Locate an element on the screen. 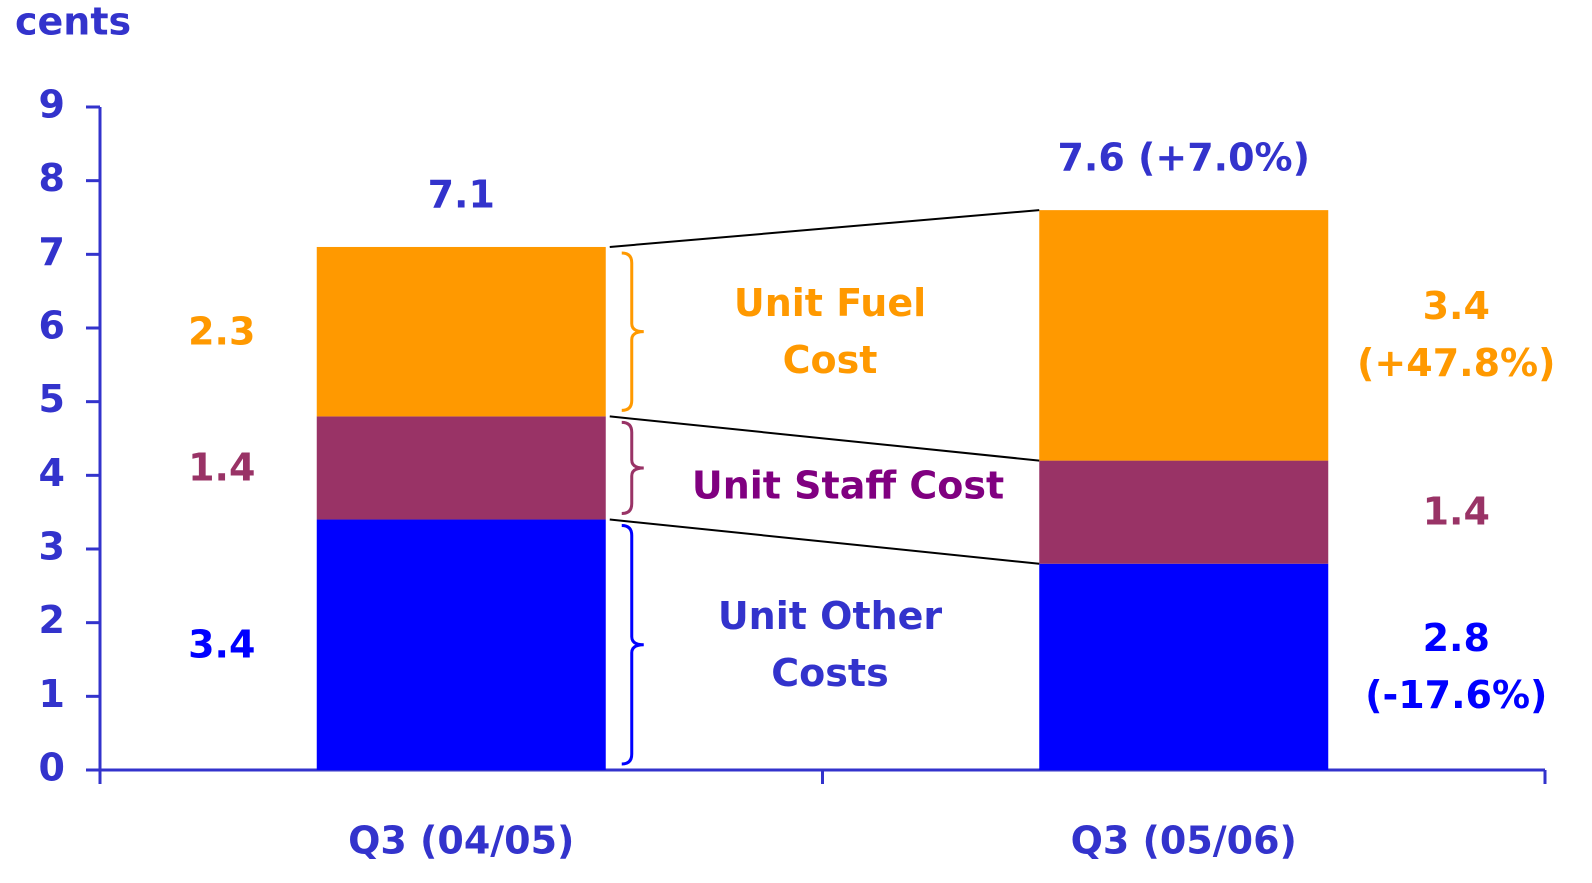 The image size is (1592, 883). value-label: 3.4 (+47.8%) is located at coordinates (1456, 335).